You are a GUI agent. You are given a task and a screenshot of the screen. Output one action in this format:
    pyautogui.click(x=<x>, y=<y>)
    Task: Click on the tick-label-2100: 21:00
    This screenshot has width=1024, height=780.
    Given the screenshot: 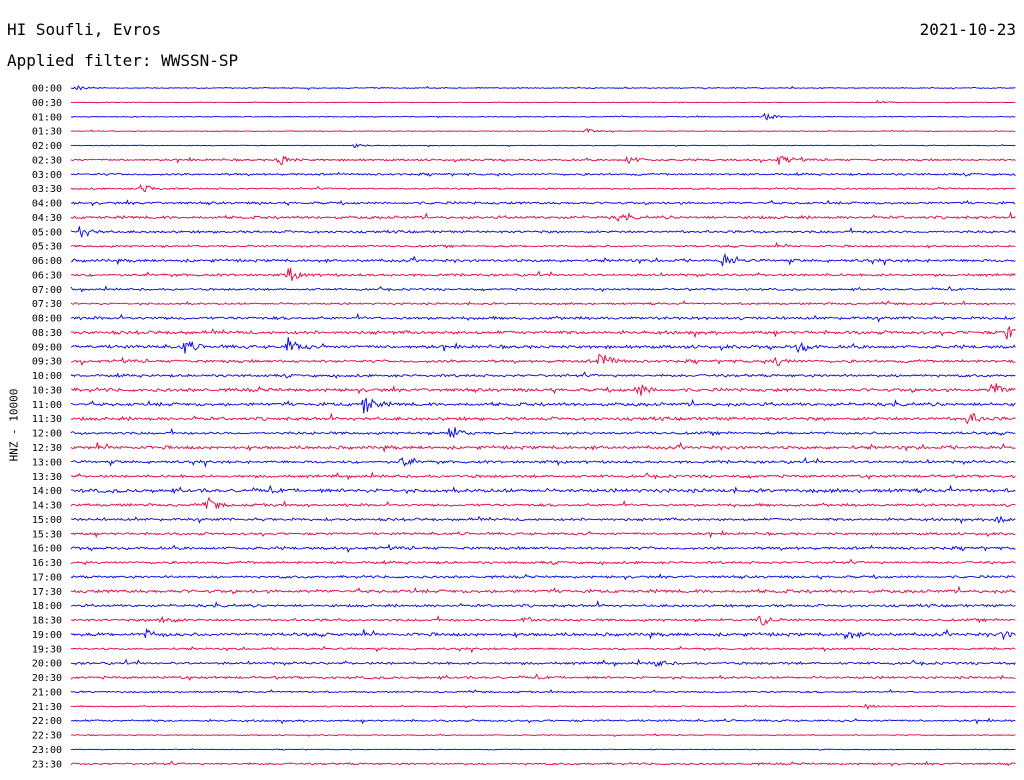 What is the action you would take?
    pyautogui.click(x=47, y=692)
    